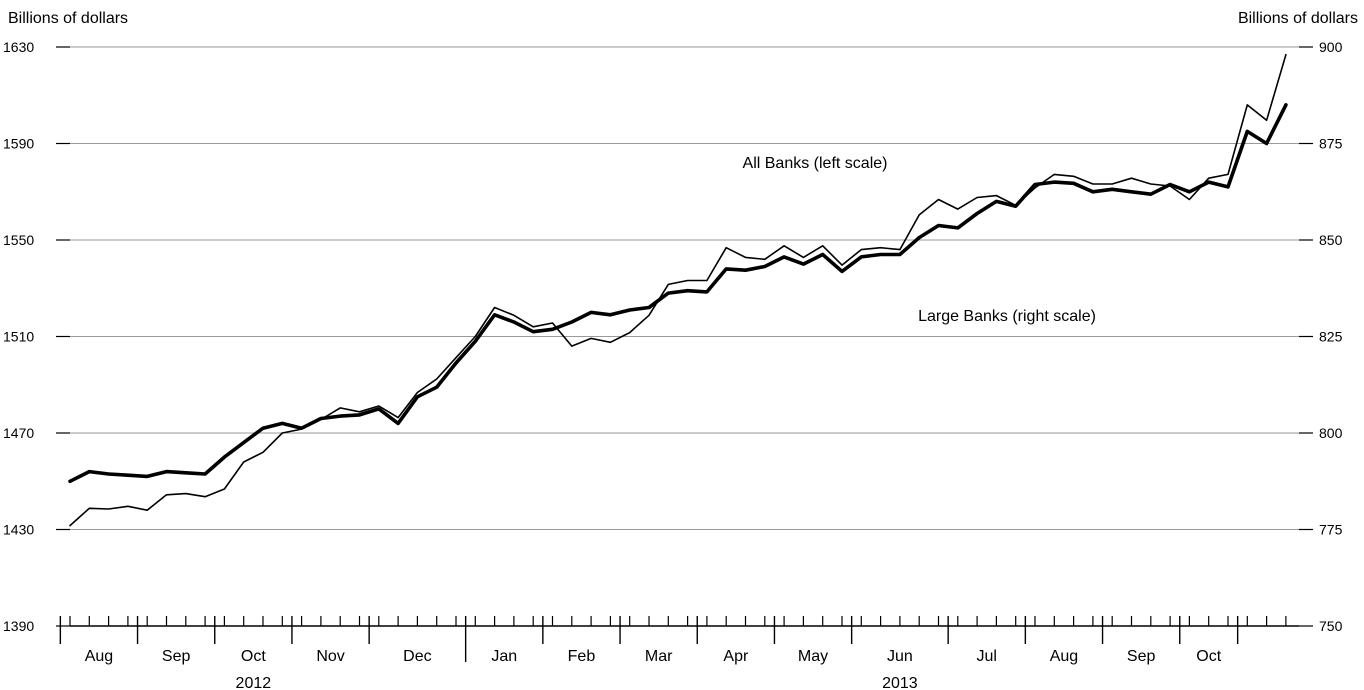 This screenshot has height=690, width=1364. Describe the element at coordinates (1297, 18) in the screenshot. I see `right-axis-unit-label: Billions of dollars` at that location.